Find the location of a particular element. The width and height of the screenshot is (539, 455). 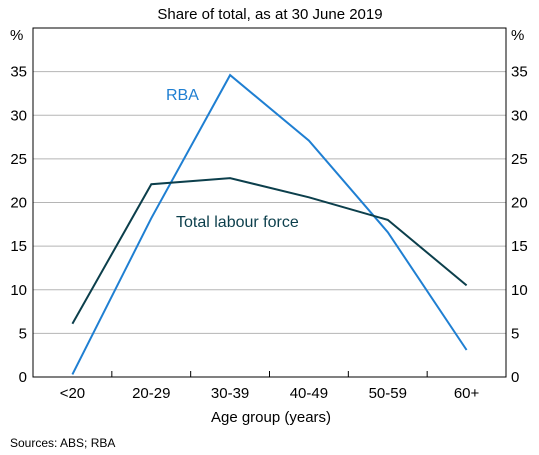

chart-subtitle: Share of total, as at 30 June 2019 is located at coordinates (269, 14).